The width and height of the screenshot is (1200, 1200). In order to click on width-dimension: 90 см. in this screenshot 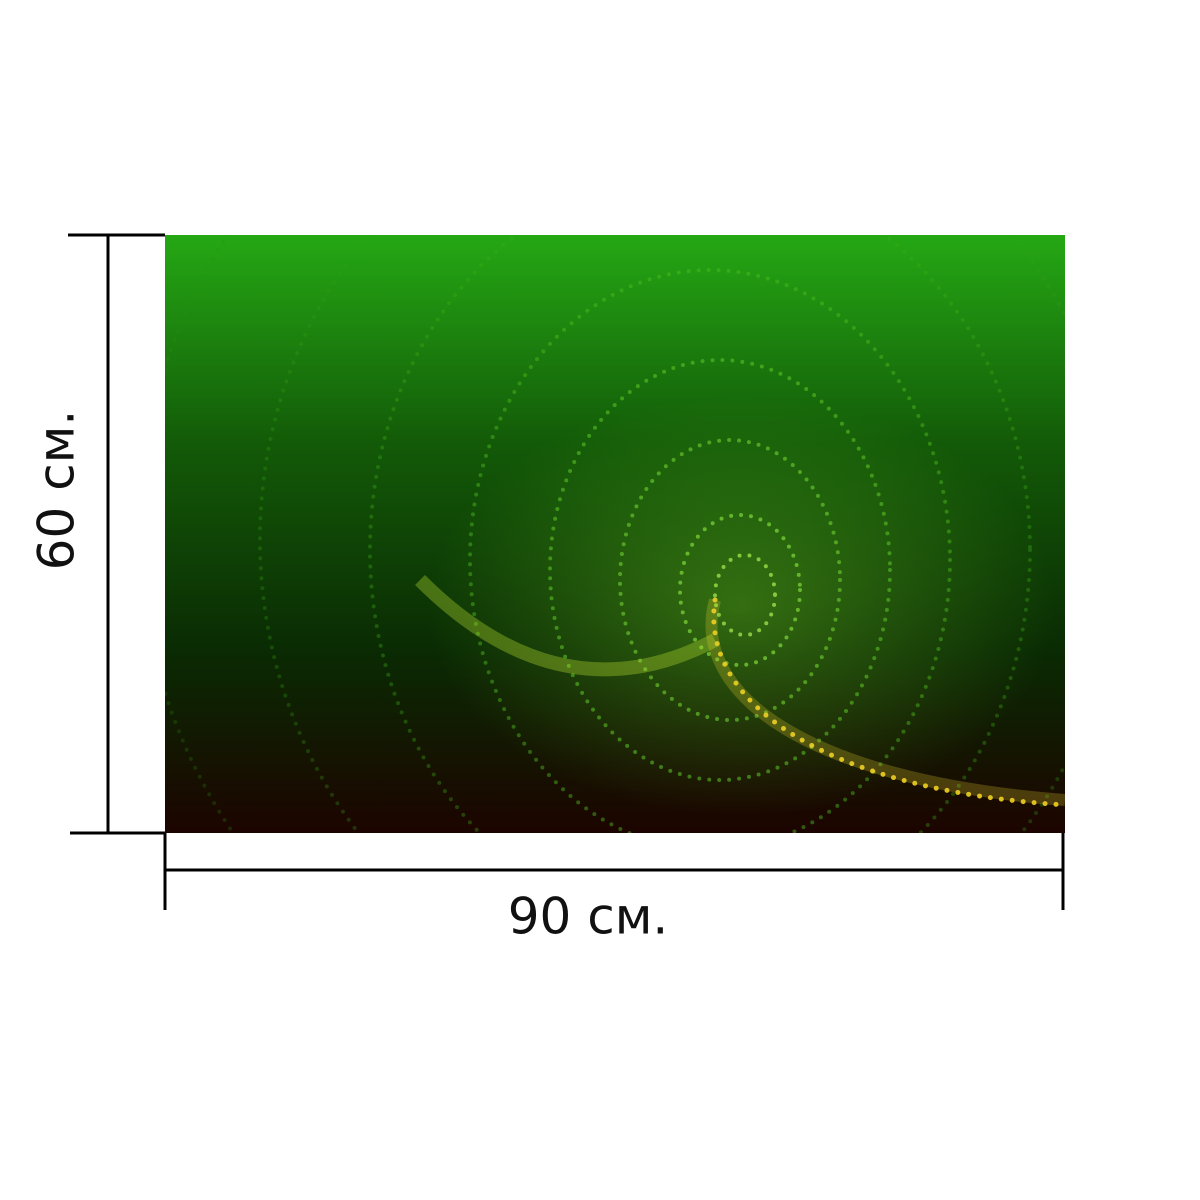, I will do `click(614, 889)`.